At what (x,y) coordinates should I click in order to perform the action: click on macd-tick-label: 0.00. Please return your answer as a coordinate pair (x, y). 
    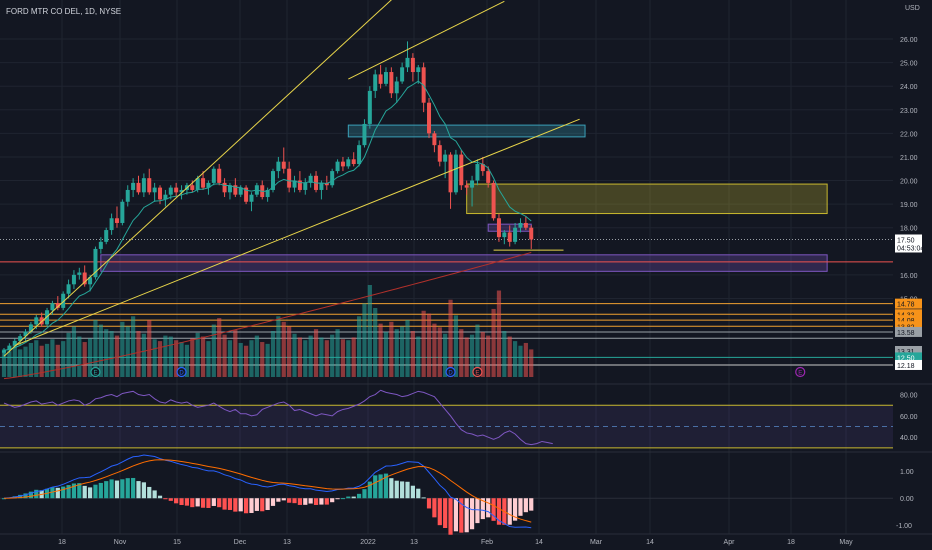
    Looking at the image, I should click on (907, 499).